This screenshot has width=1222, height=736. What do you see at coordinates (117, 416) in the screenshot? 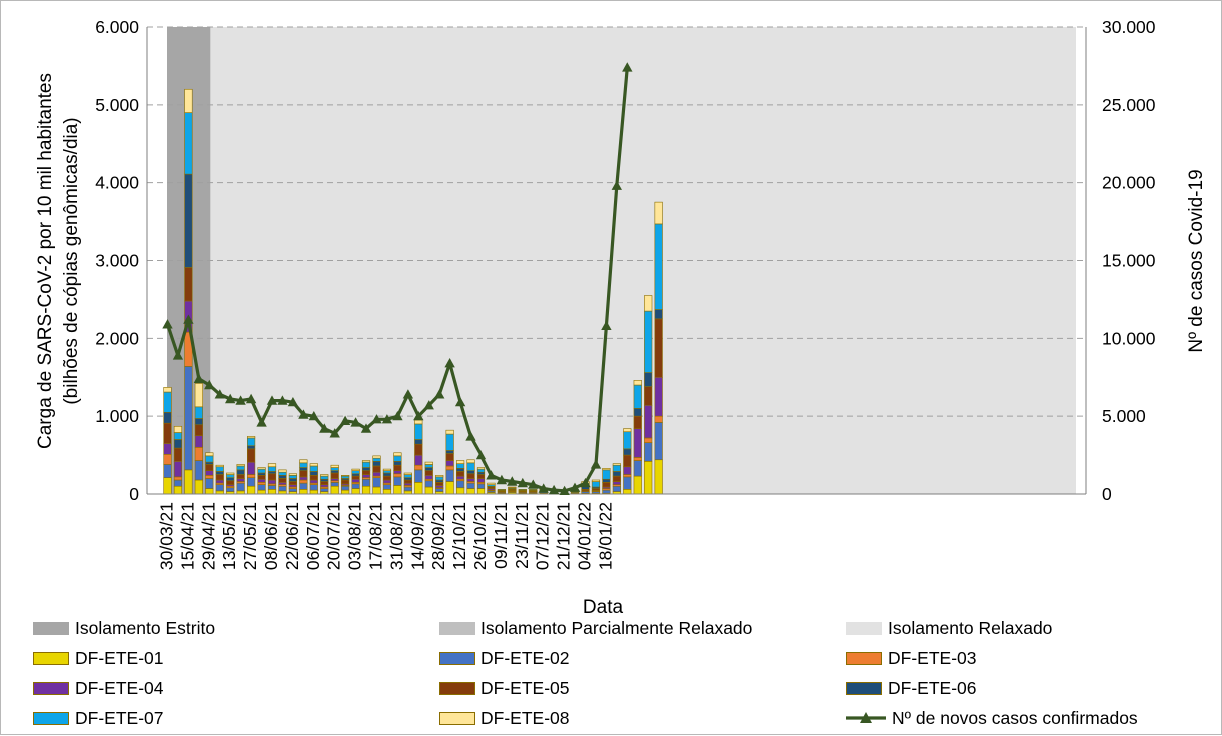
I see `y-tick-label: 1.000` at bounding box center [117, 416].